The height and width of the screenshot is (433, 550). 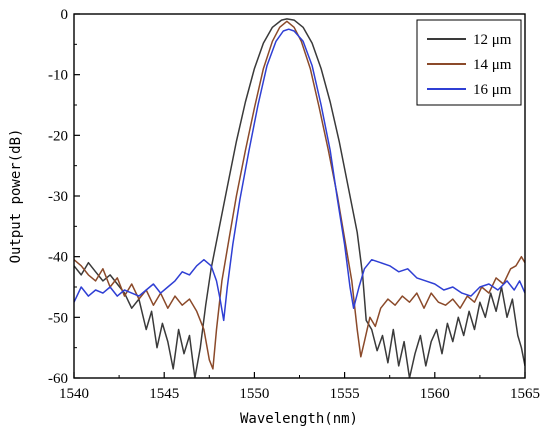 What do you see at coordinates (58, 318) in the screenshot?
I see `y-tick-label: -50` at bounding box center [58, 318].